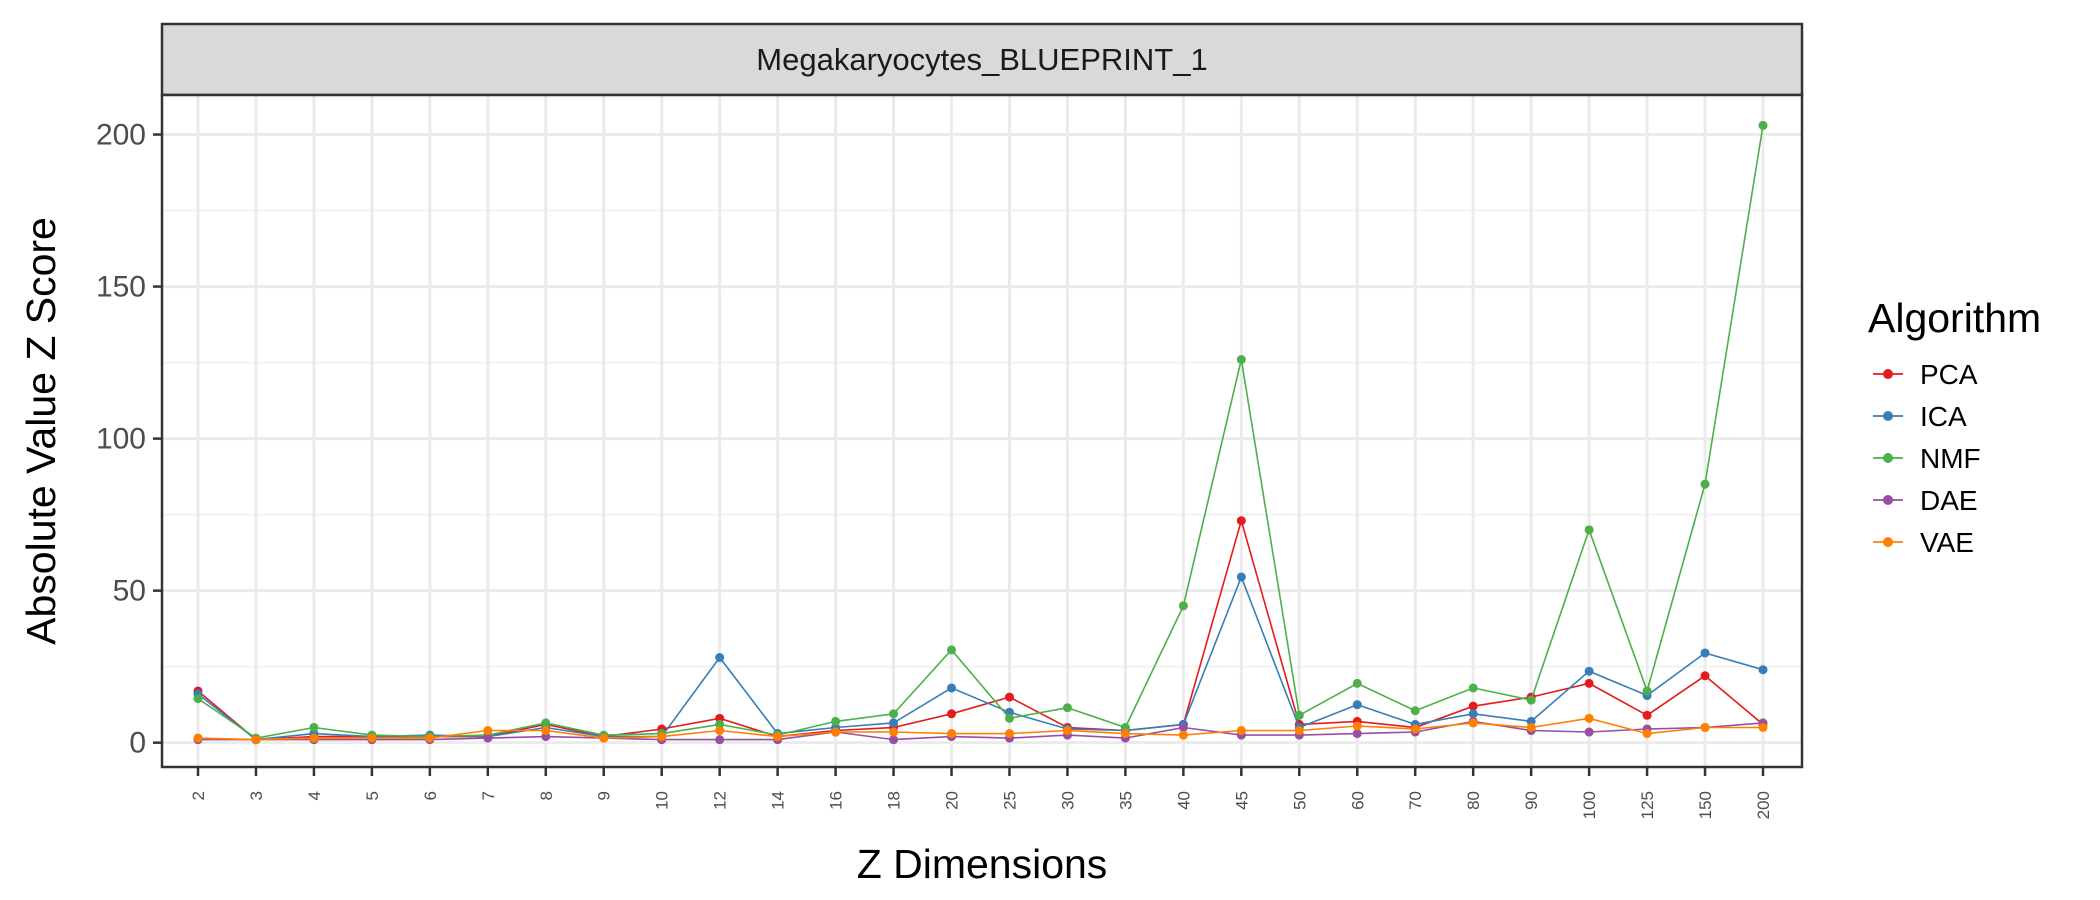 The image size is (2100, 900). Describe the element at coordinates (1949, 500) in the screenshot. I see `legend-label: DAE` at that location.